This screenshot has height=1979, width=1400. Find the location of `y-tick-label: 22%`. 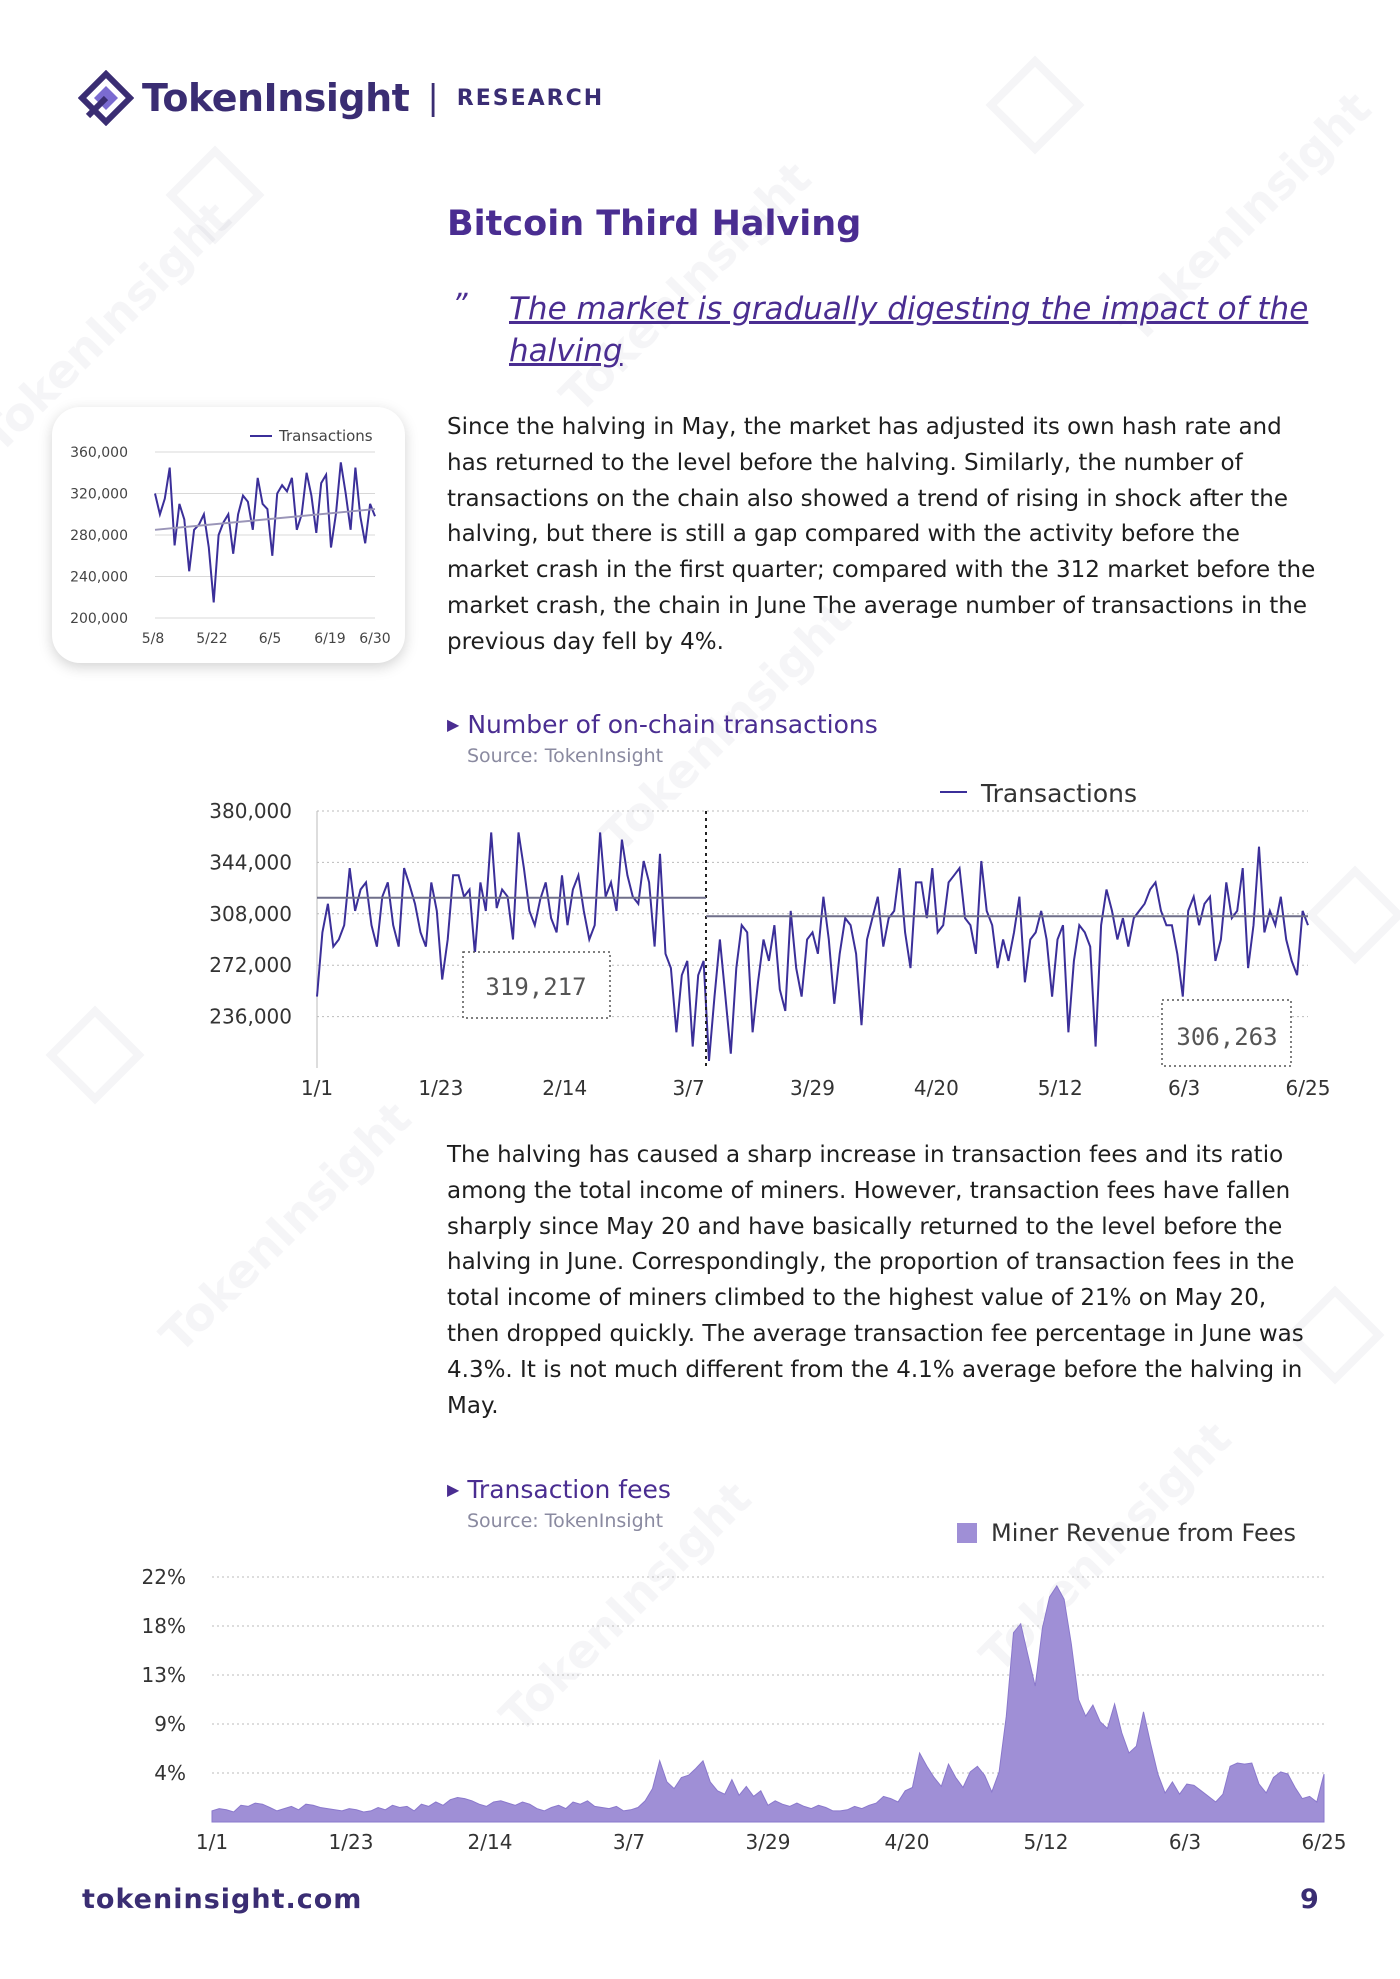

y-tick-label: 22% is located at coordinates (164, 1577).